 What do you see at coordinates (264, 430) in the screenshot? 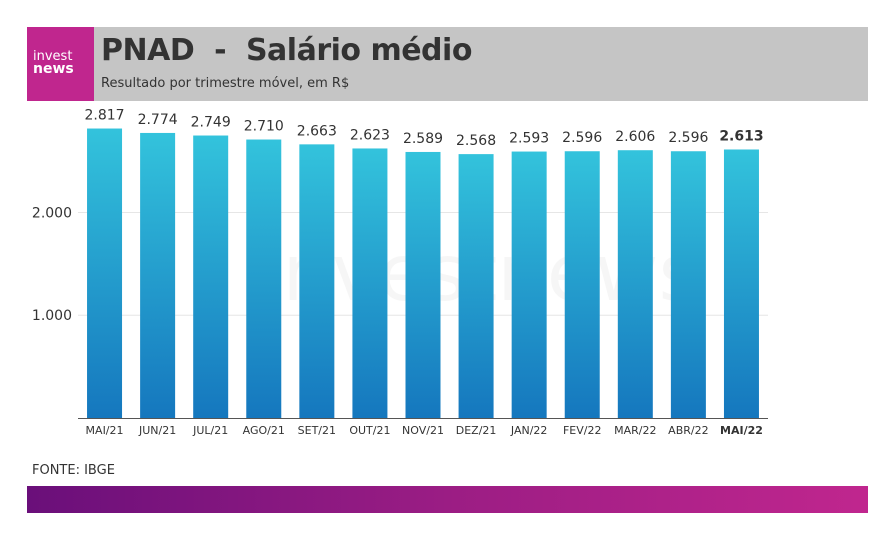
I see `x-tick-label: AGO/21` at bounding box center [264, 430].